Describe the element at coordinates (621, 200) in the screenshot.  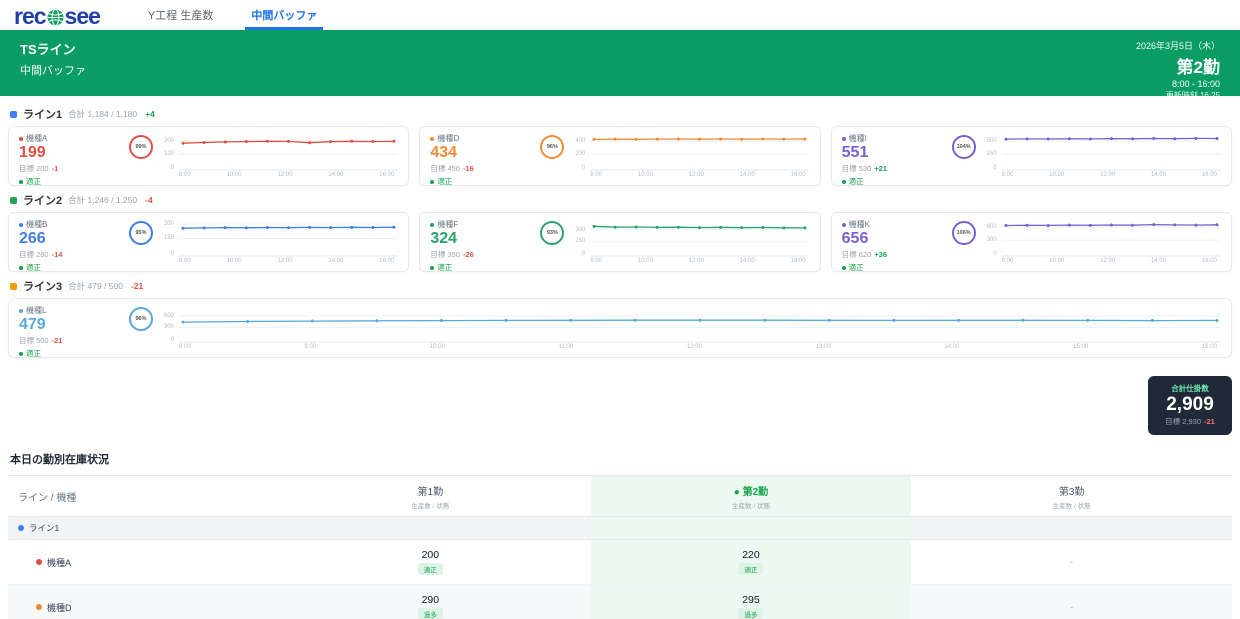
I see `section-header: ライン2 合計 1,246 / 1,250 -4` at that location.